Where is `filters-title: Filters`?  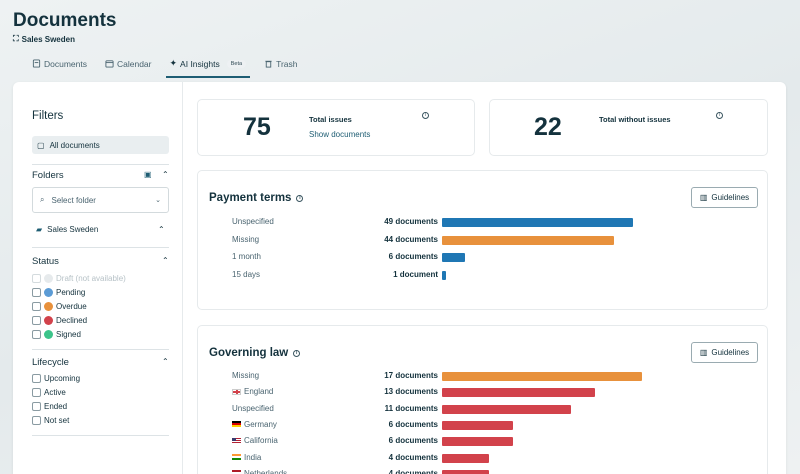
filters-title: Filters is located at coordinates (48, 116).